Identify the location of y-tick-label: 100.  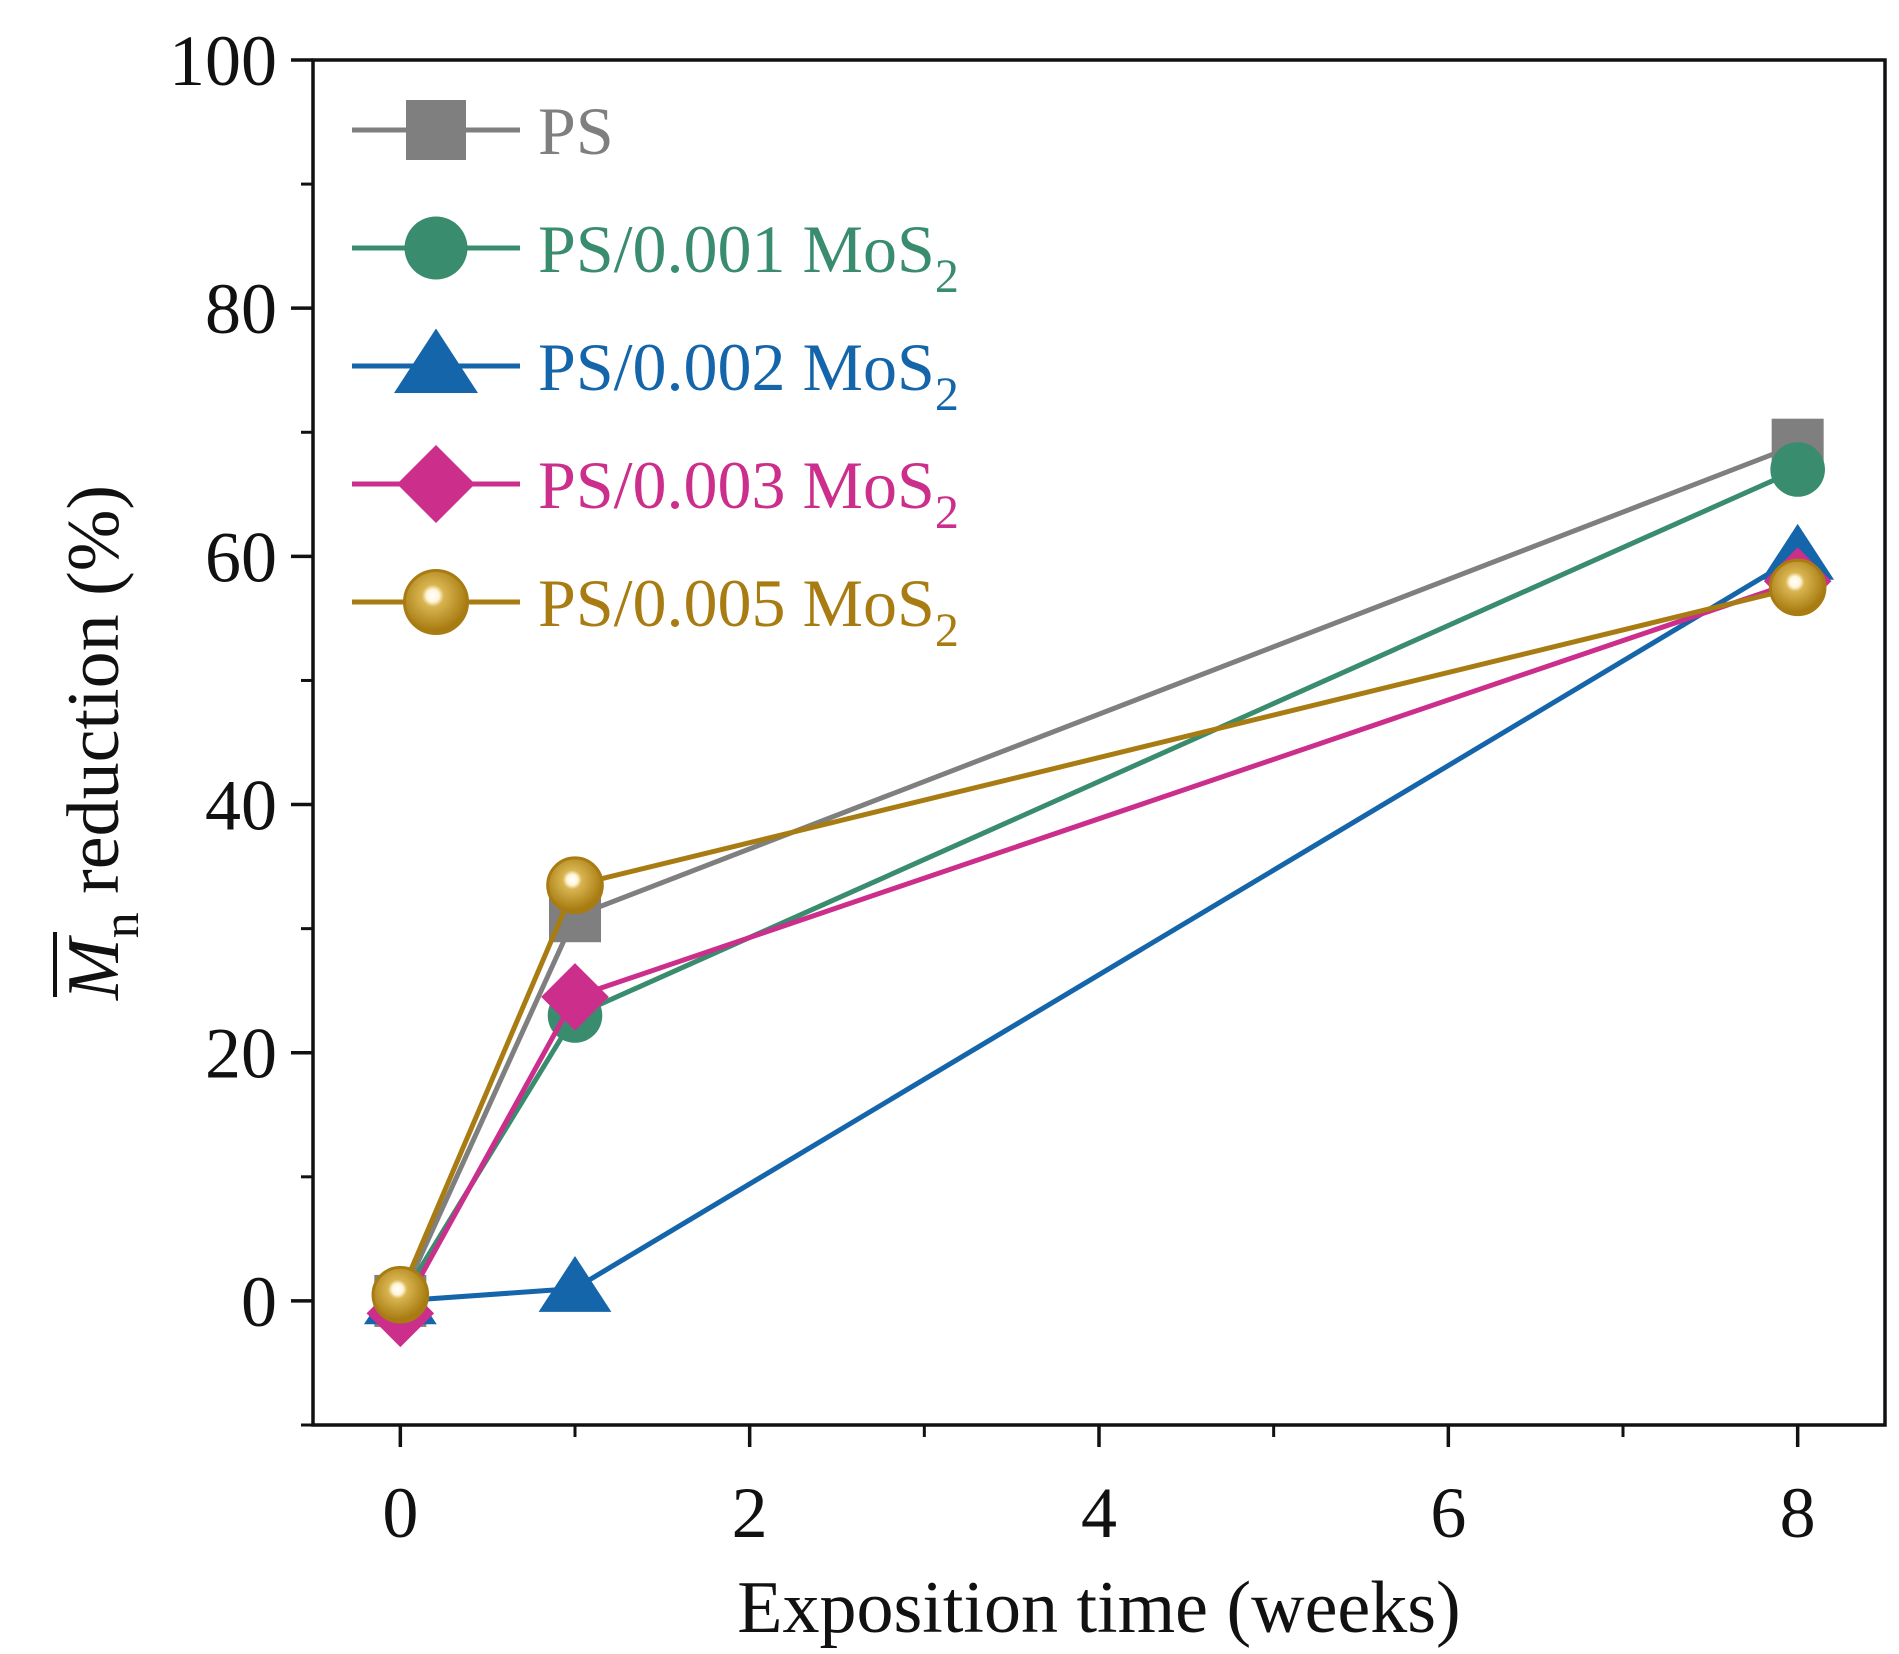
(223, 61).